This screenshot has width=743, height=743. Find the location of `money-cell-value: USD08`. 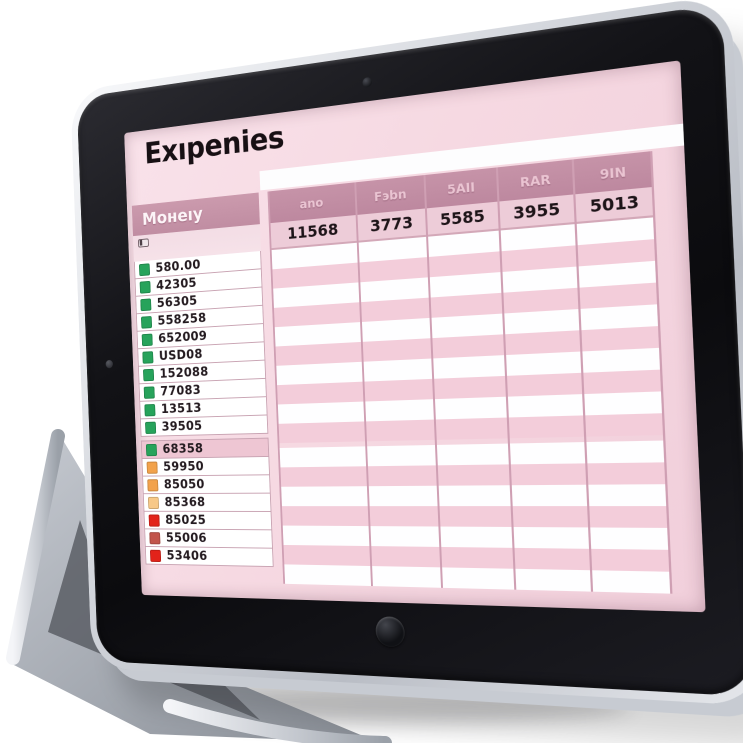

money-cell-value: USD08 is located at coordinates (180, 355).